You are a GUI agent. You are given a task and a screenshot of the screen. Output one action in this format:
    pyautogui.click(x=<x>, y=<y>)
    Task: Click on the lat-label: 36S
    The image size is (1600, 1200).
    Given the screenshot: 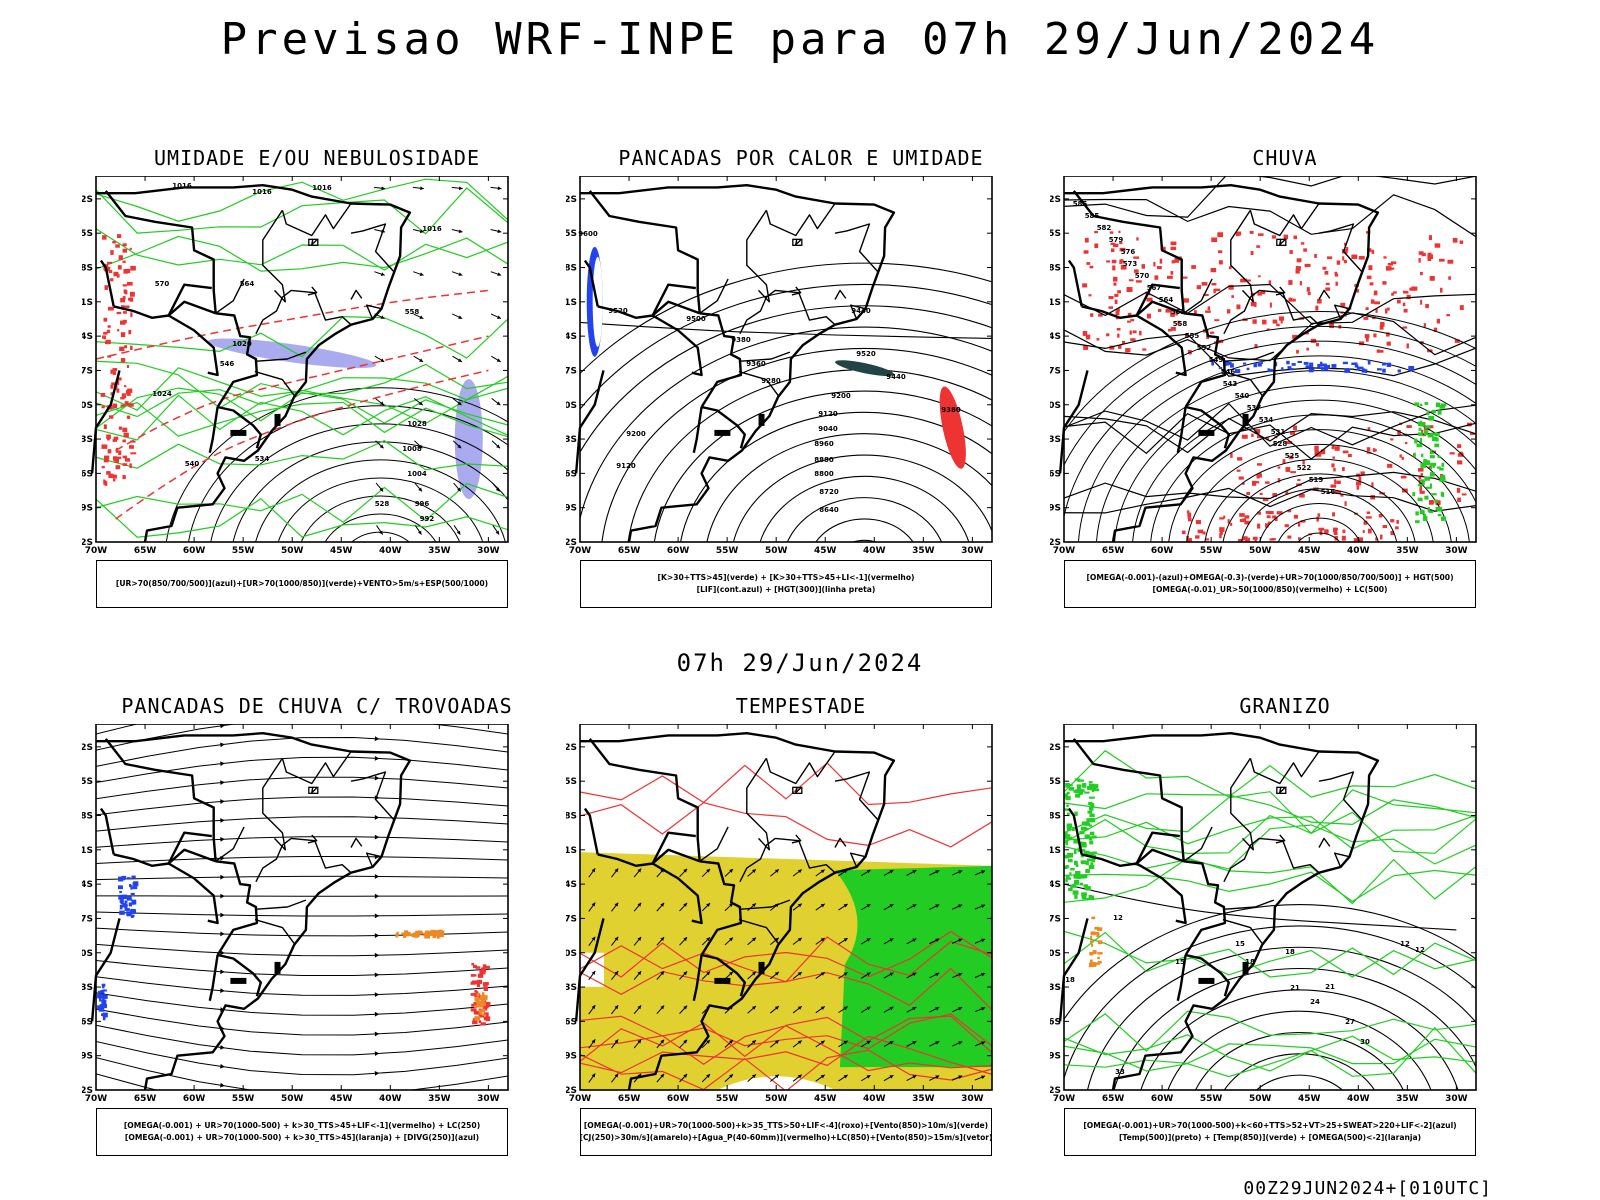 What is the action you would take?
    pyautogui.click(x=571, y=474)
    